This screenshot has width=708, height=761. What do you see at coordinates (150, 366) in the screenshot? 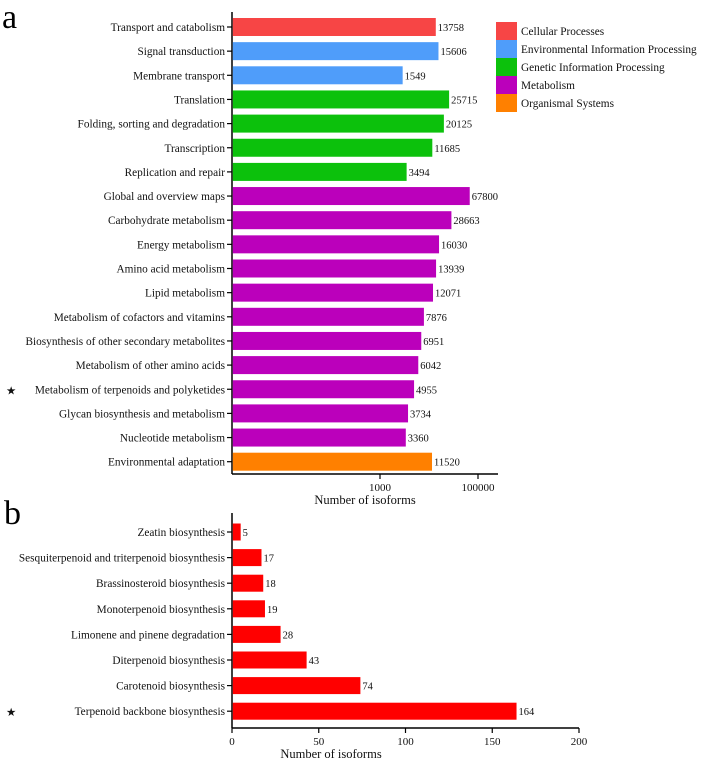
I see `category-label: Metabolism of other amino acids` at bounding box center [150, 366].